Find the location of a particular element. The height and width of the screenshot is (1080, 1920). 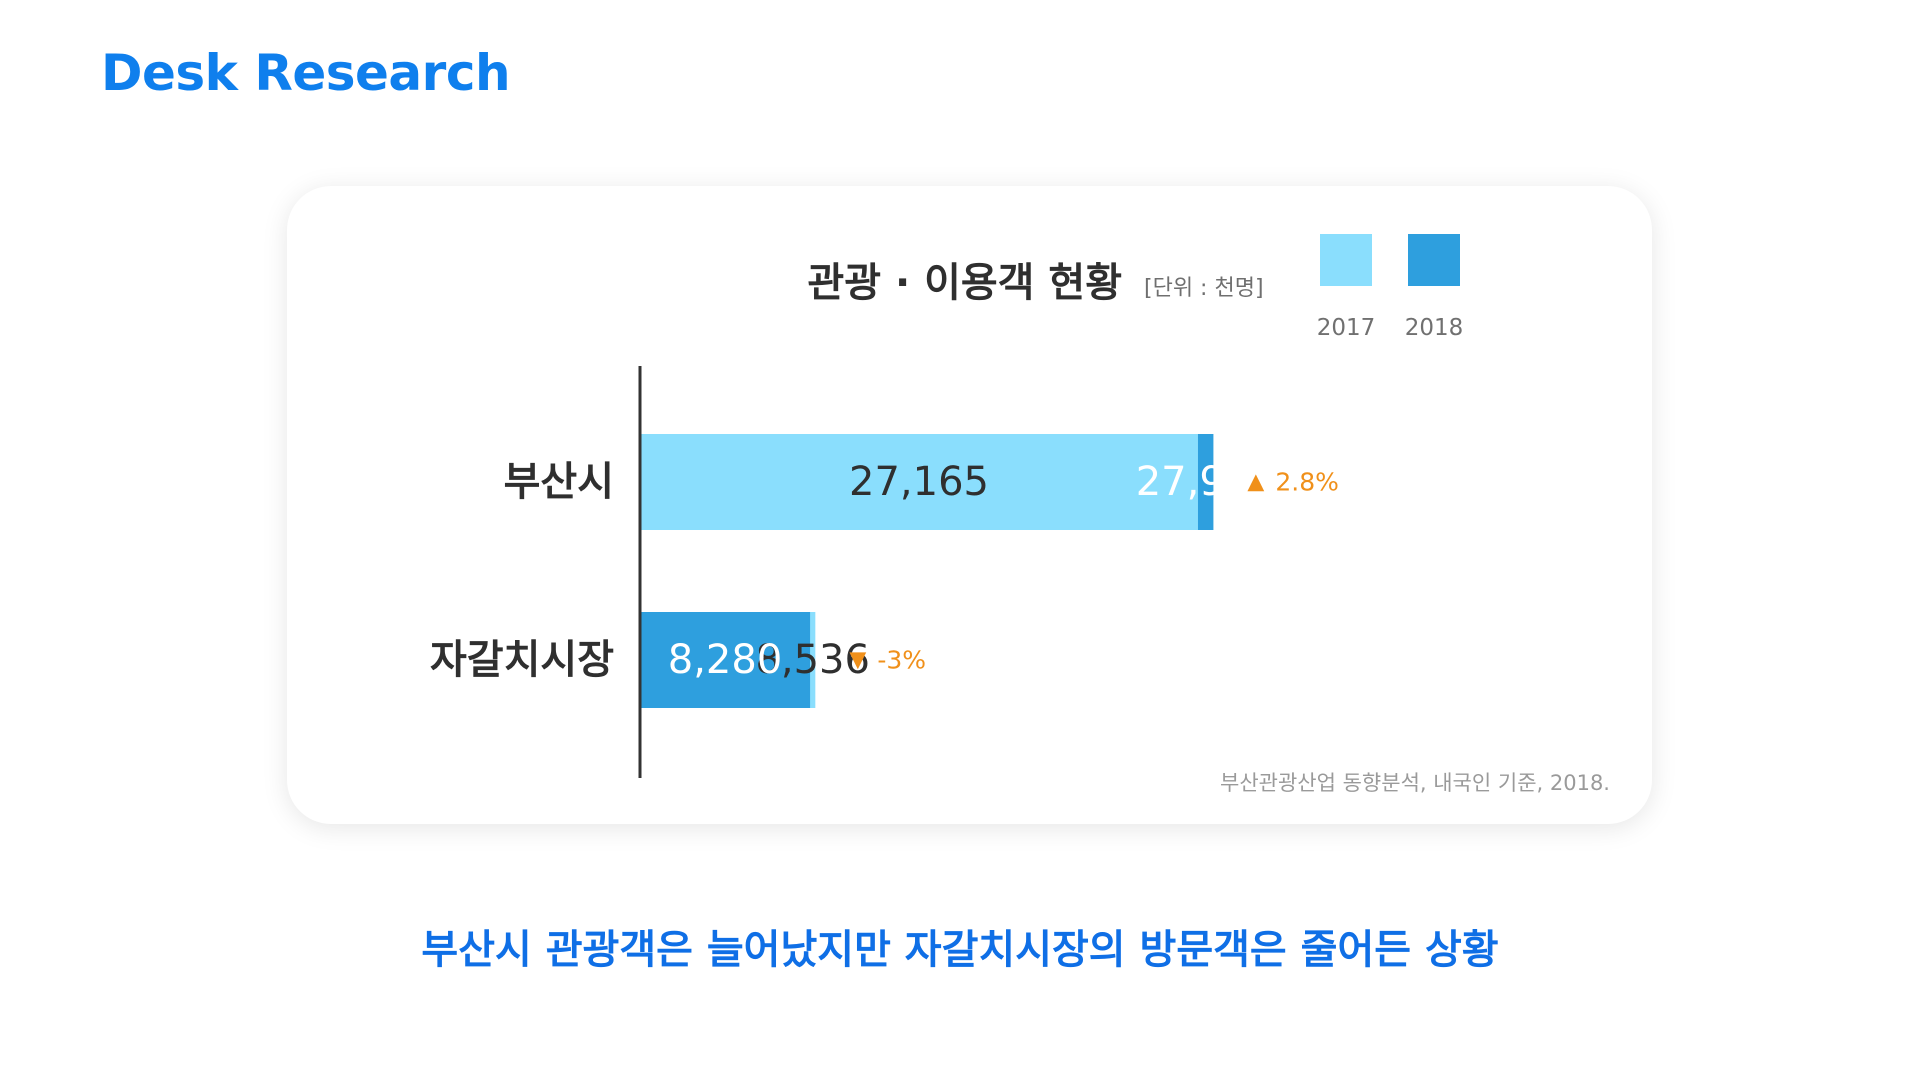

legend-label-2017: 2017 is located at coordinates (1346, 328).